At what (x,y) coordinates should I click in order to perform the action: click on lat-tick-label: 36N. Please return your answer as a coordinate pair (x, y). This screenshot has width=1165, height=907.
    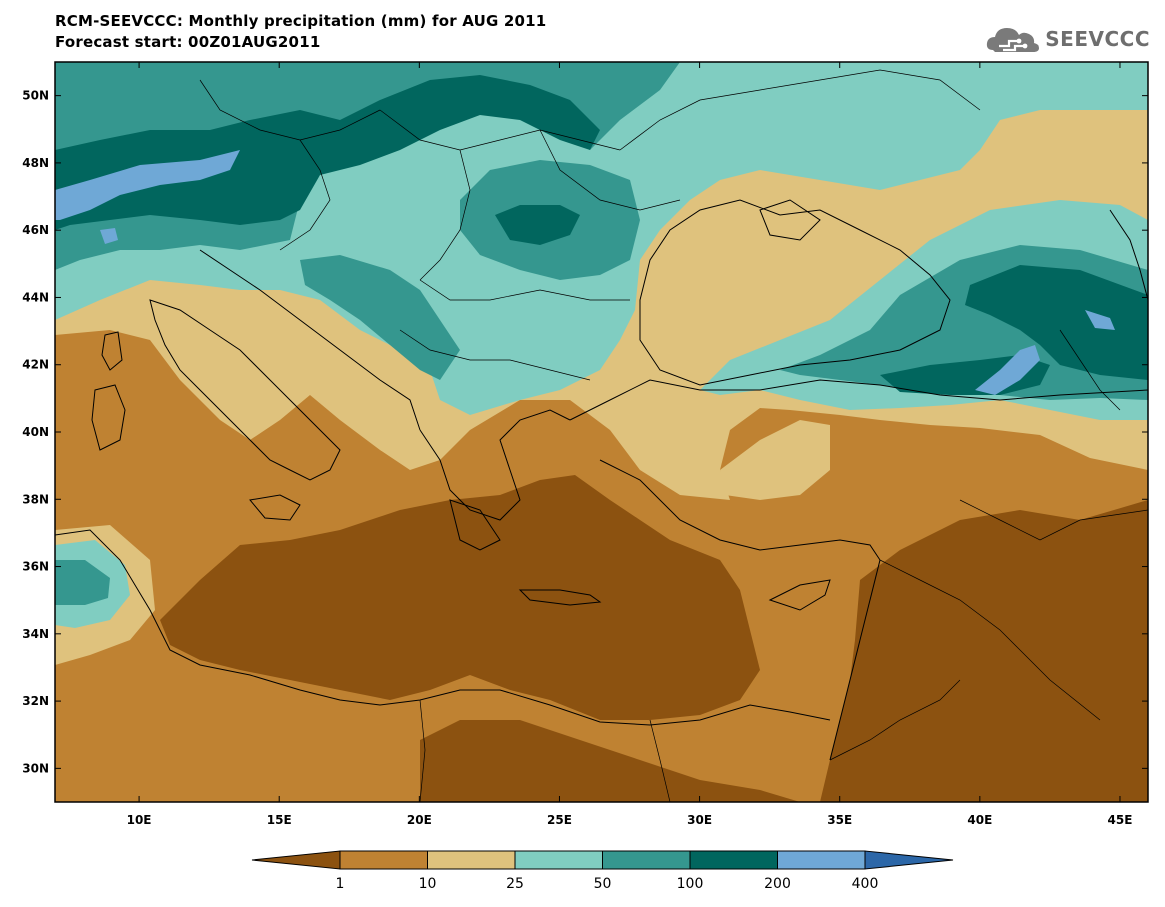
    Looking at the image, I should click on (35, 567).